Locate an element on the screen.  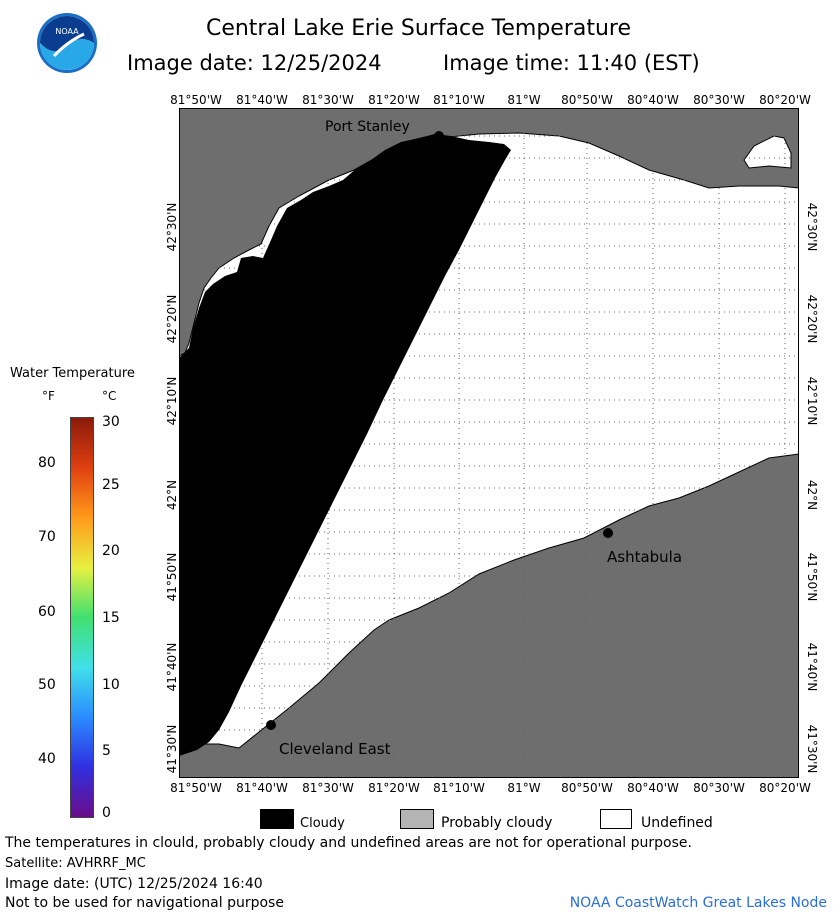
c-tick: 30 is located at coordinates (111, 422).